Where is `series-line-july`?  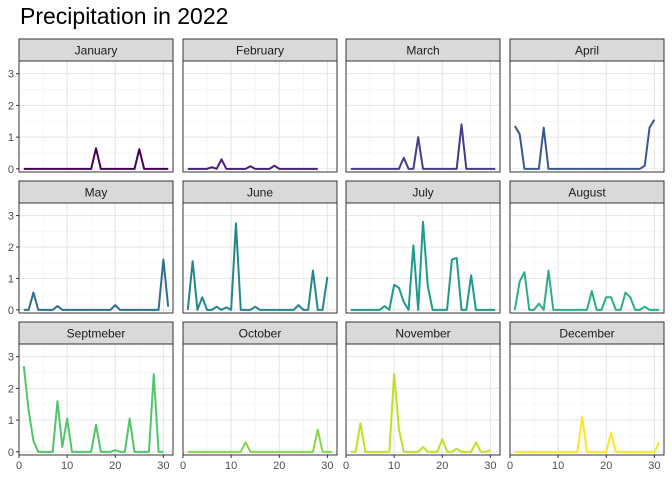
series-line-july is located at coordinates (423, 265).